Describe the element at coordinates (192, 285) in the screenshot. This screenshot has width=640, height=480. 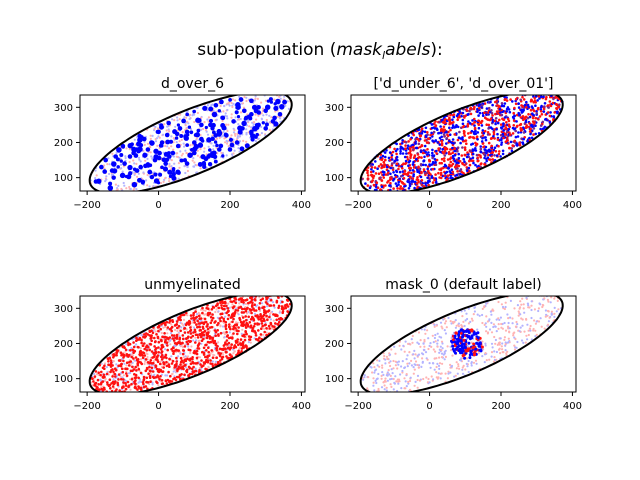
I see `subplot-title: unmyelinated` at that location.